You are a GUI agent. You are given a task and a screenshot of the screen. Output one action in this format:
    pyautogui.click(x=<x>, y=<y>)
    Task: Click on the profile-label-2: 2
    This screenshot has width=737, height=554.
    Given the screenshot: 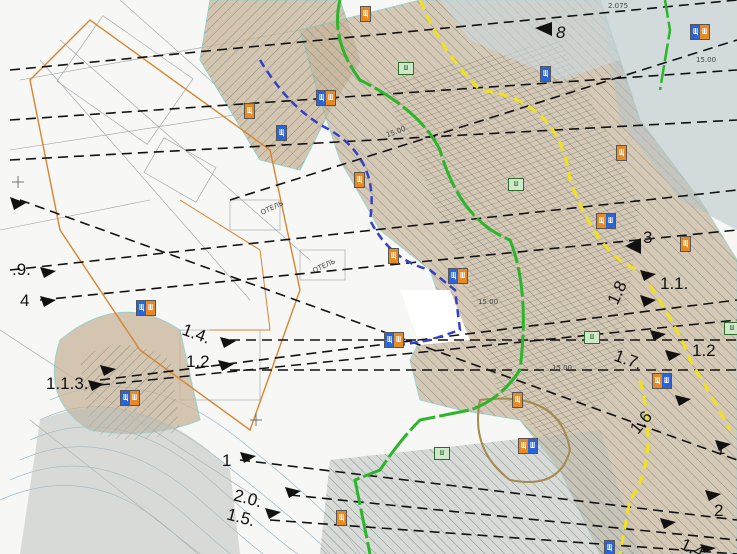 What is the action you would take?
    pyautogui.click(x=719, y=510)
    